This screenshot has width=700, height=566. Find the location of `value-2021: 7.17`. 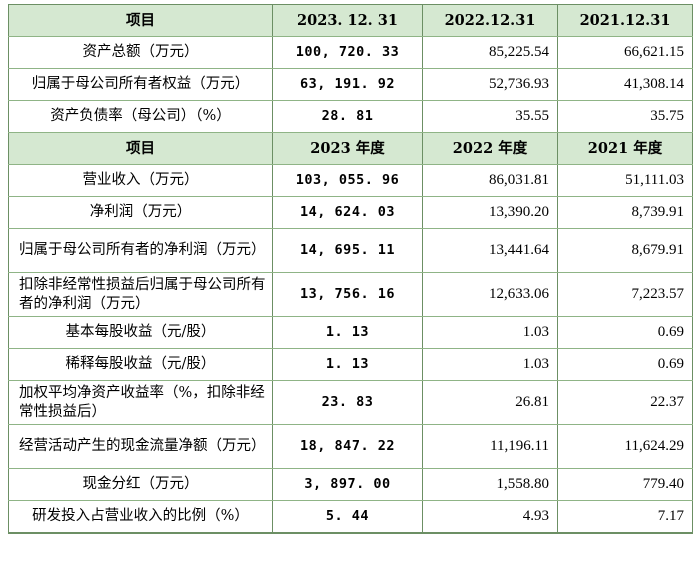

value-2021: 7.17 is located at coordinates (625, 517).